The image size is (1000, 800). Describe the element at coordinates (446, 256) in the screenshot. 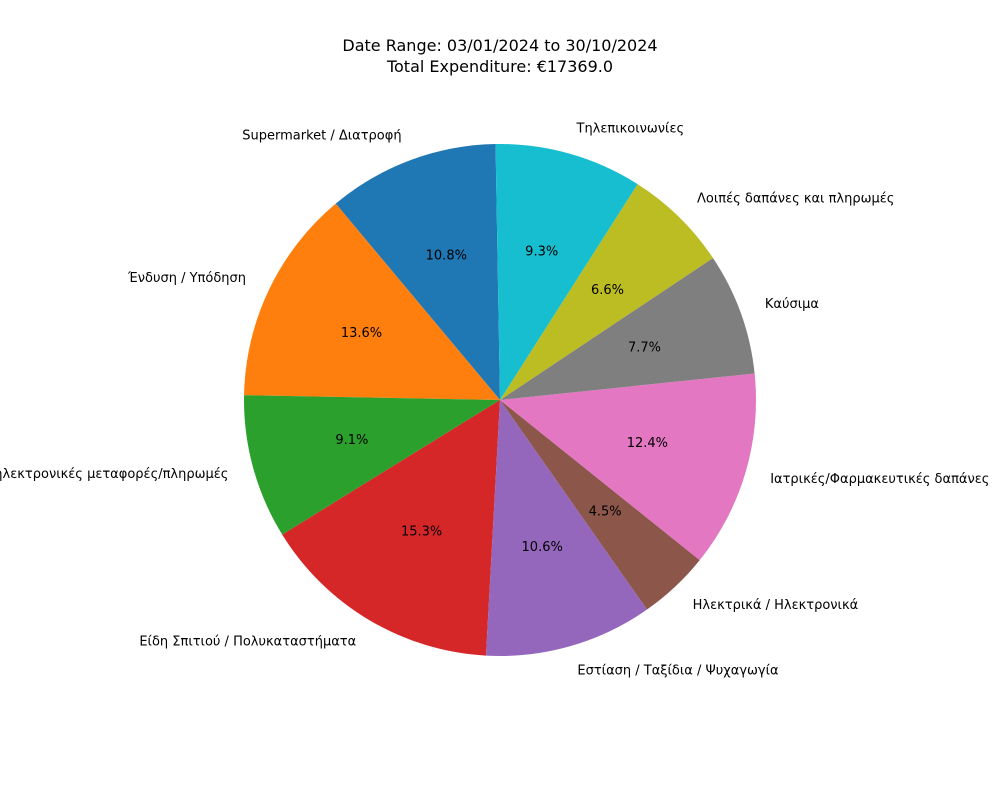

I see `pct-label-1: 10.8%` at that location.